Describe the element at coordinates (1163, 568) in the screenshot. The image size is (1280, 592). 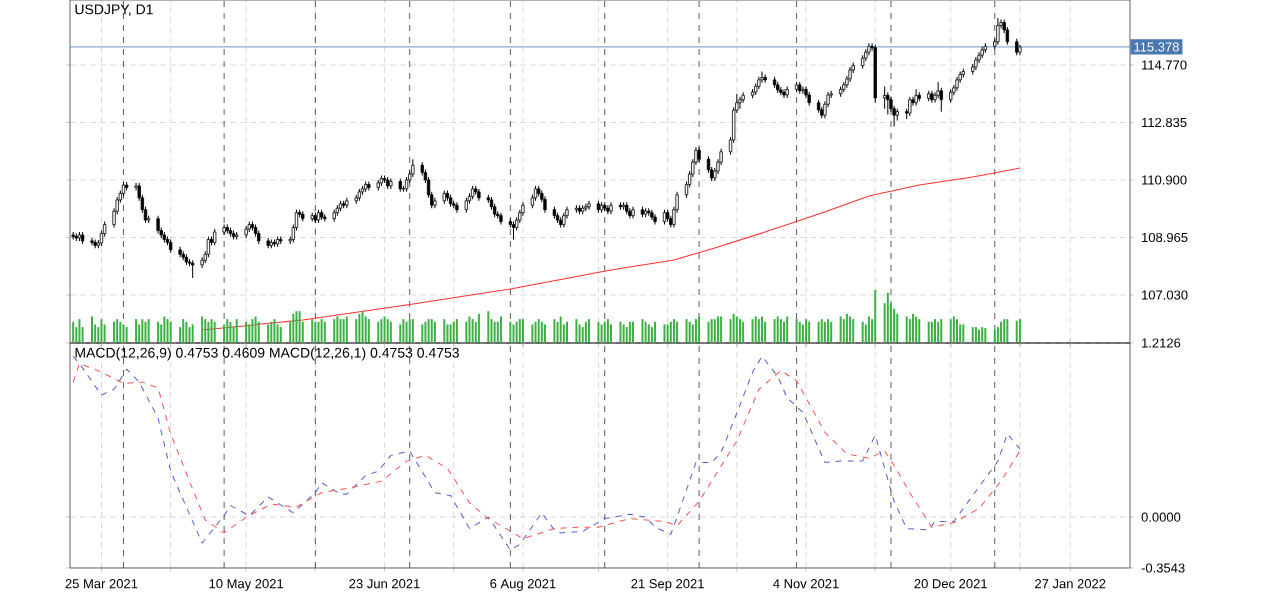
I see `y-tick-label: -0.3543` at that location.